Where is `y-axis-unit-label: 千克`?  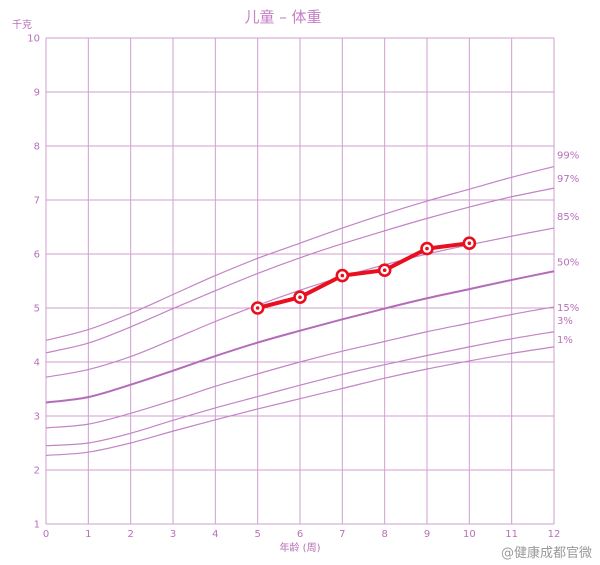
y-axis-unit-label: 千克 is located at coordinates (22, 25).